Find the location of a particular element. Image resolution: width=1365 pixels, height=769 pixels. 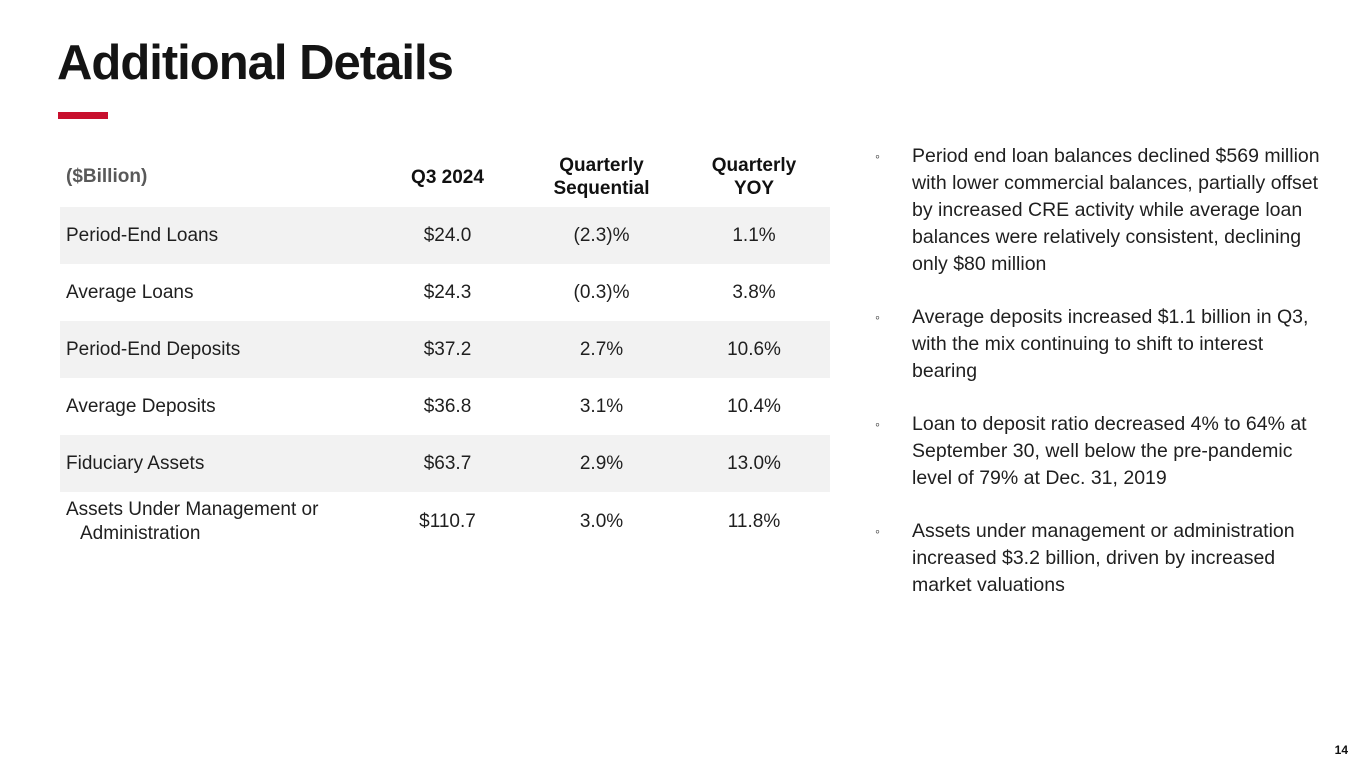

table-row-average-deposits: Average Deposits $36.8 3.1% 10.4% is located at coordinates (445, 406).